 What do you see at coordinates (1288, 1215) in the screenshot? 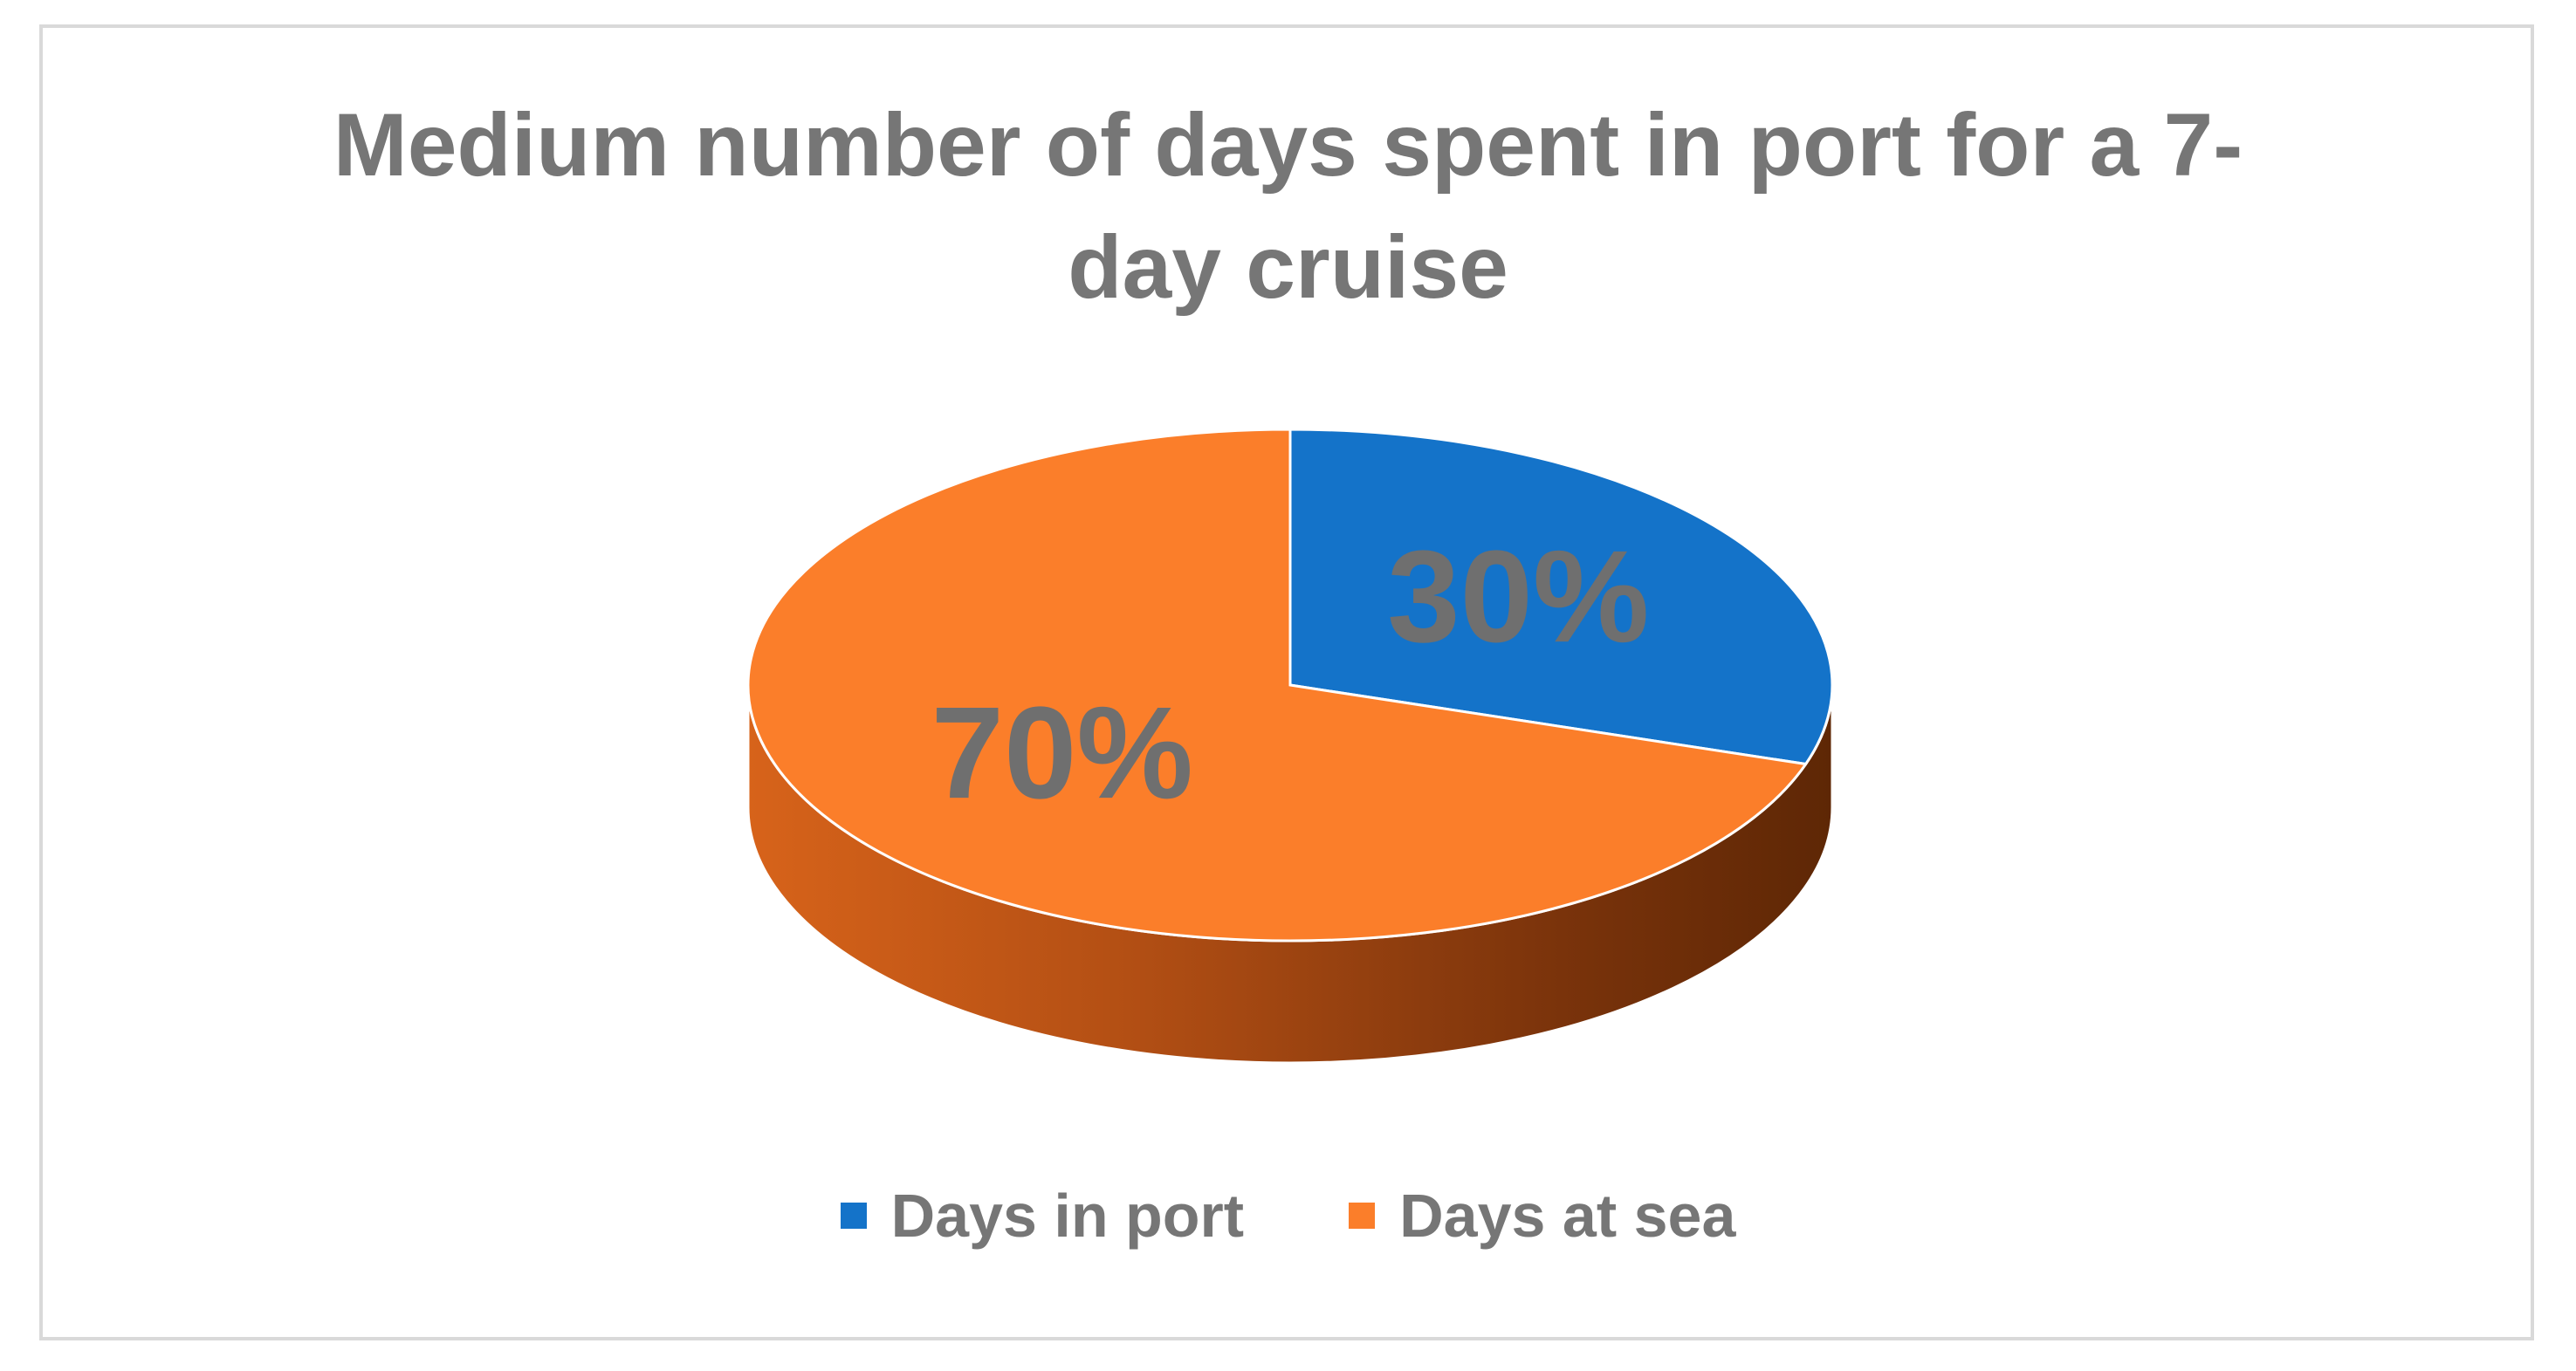
I see `chart-legend: Days in port Days at sea` at bounding box center [1288, 1215].